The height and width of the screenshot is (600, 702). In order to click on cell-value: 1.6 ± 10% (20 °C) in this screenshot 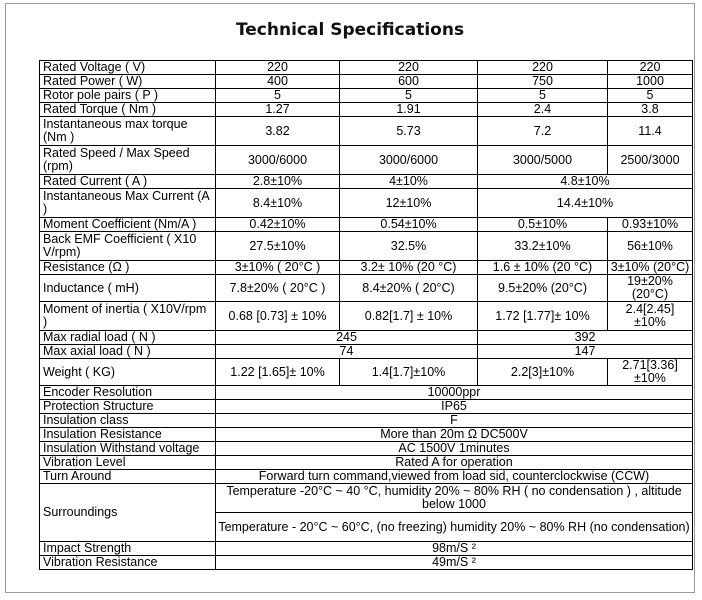, I will do `click(542, 267)`.